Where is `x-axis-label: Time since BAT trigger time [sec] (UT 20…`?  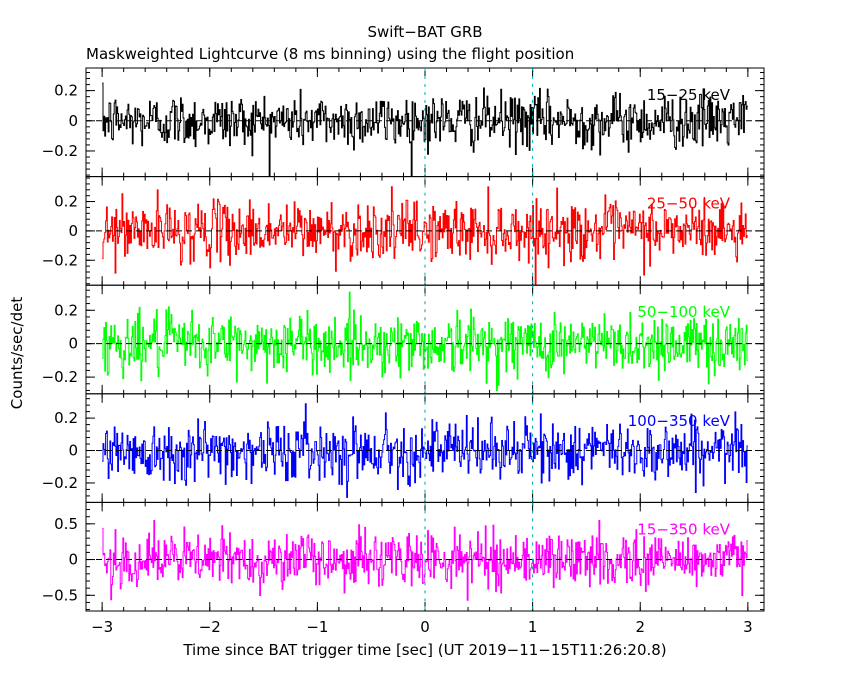 x-axis-label: Time since BAT trigger time [sec] (UT 20… is located at coordinates (424, 650).